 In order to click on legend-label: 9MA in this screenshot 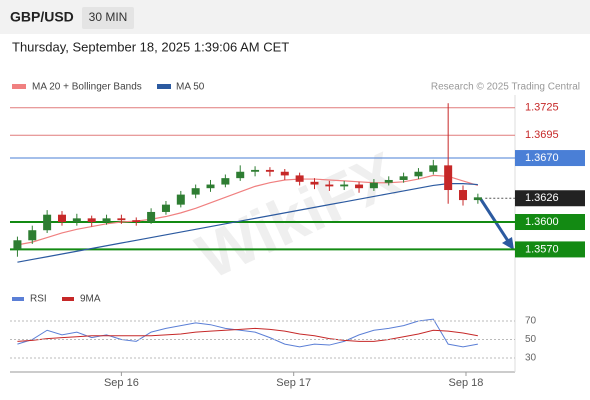, I will do `click(90, 299)`.